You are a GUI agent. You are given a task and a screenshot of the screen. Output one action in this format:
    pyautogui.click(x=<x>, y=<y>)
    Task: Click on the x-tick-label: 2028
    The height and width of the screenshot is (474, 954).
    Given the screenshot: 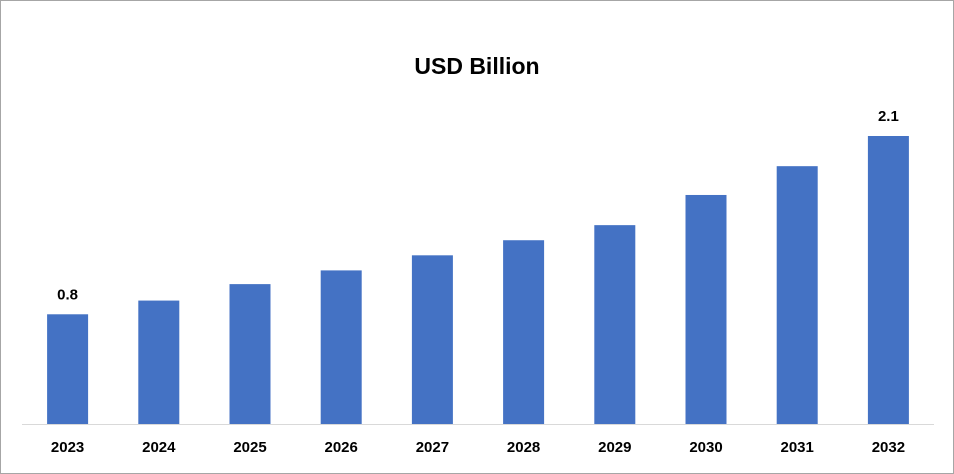 What is the action you would take?
    pyautogui.click(x=523, y=447)
    